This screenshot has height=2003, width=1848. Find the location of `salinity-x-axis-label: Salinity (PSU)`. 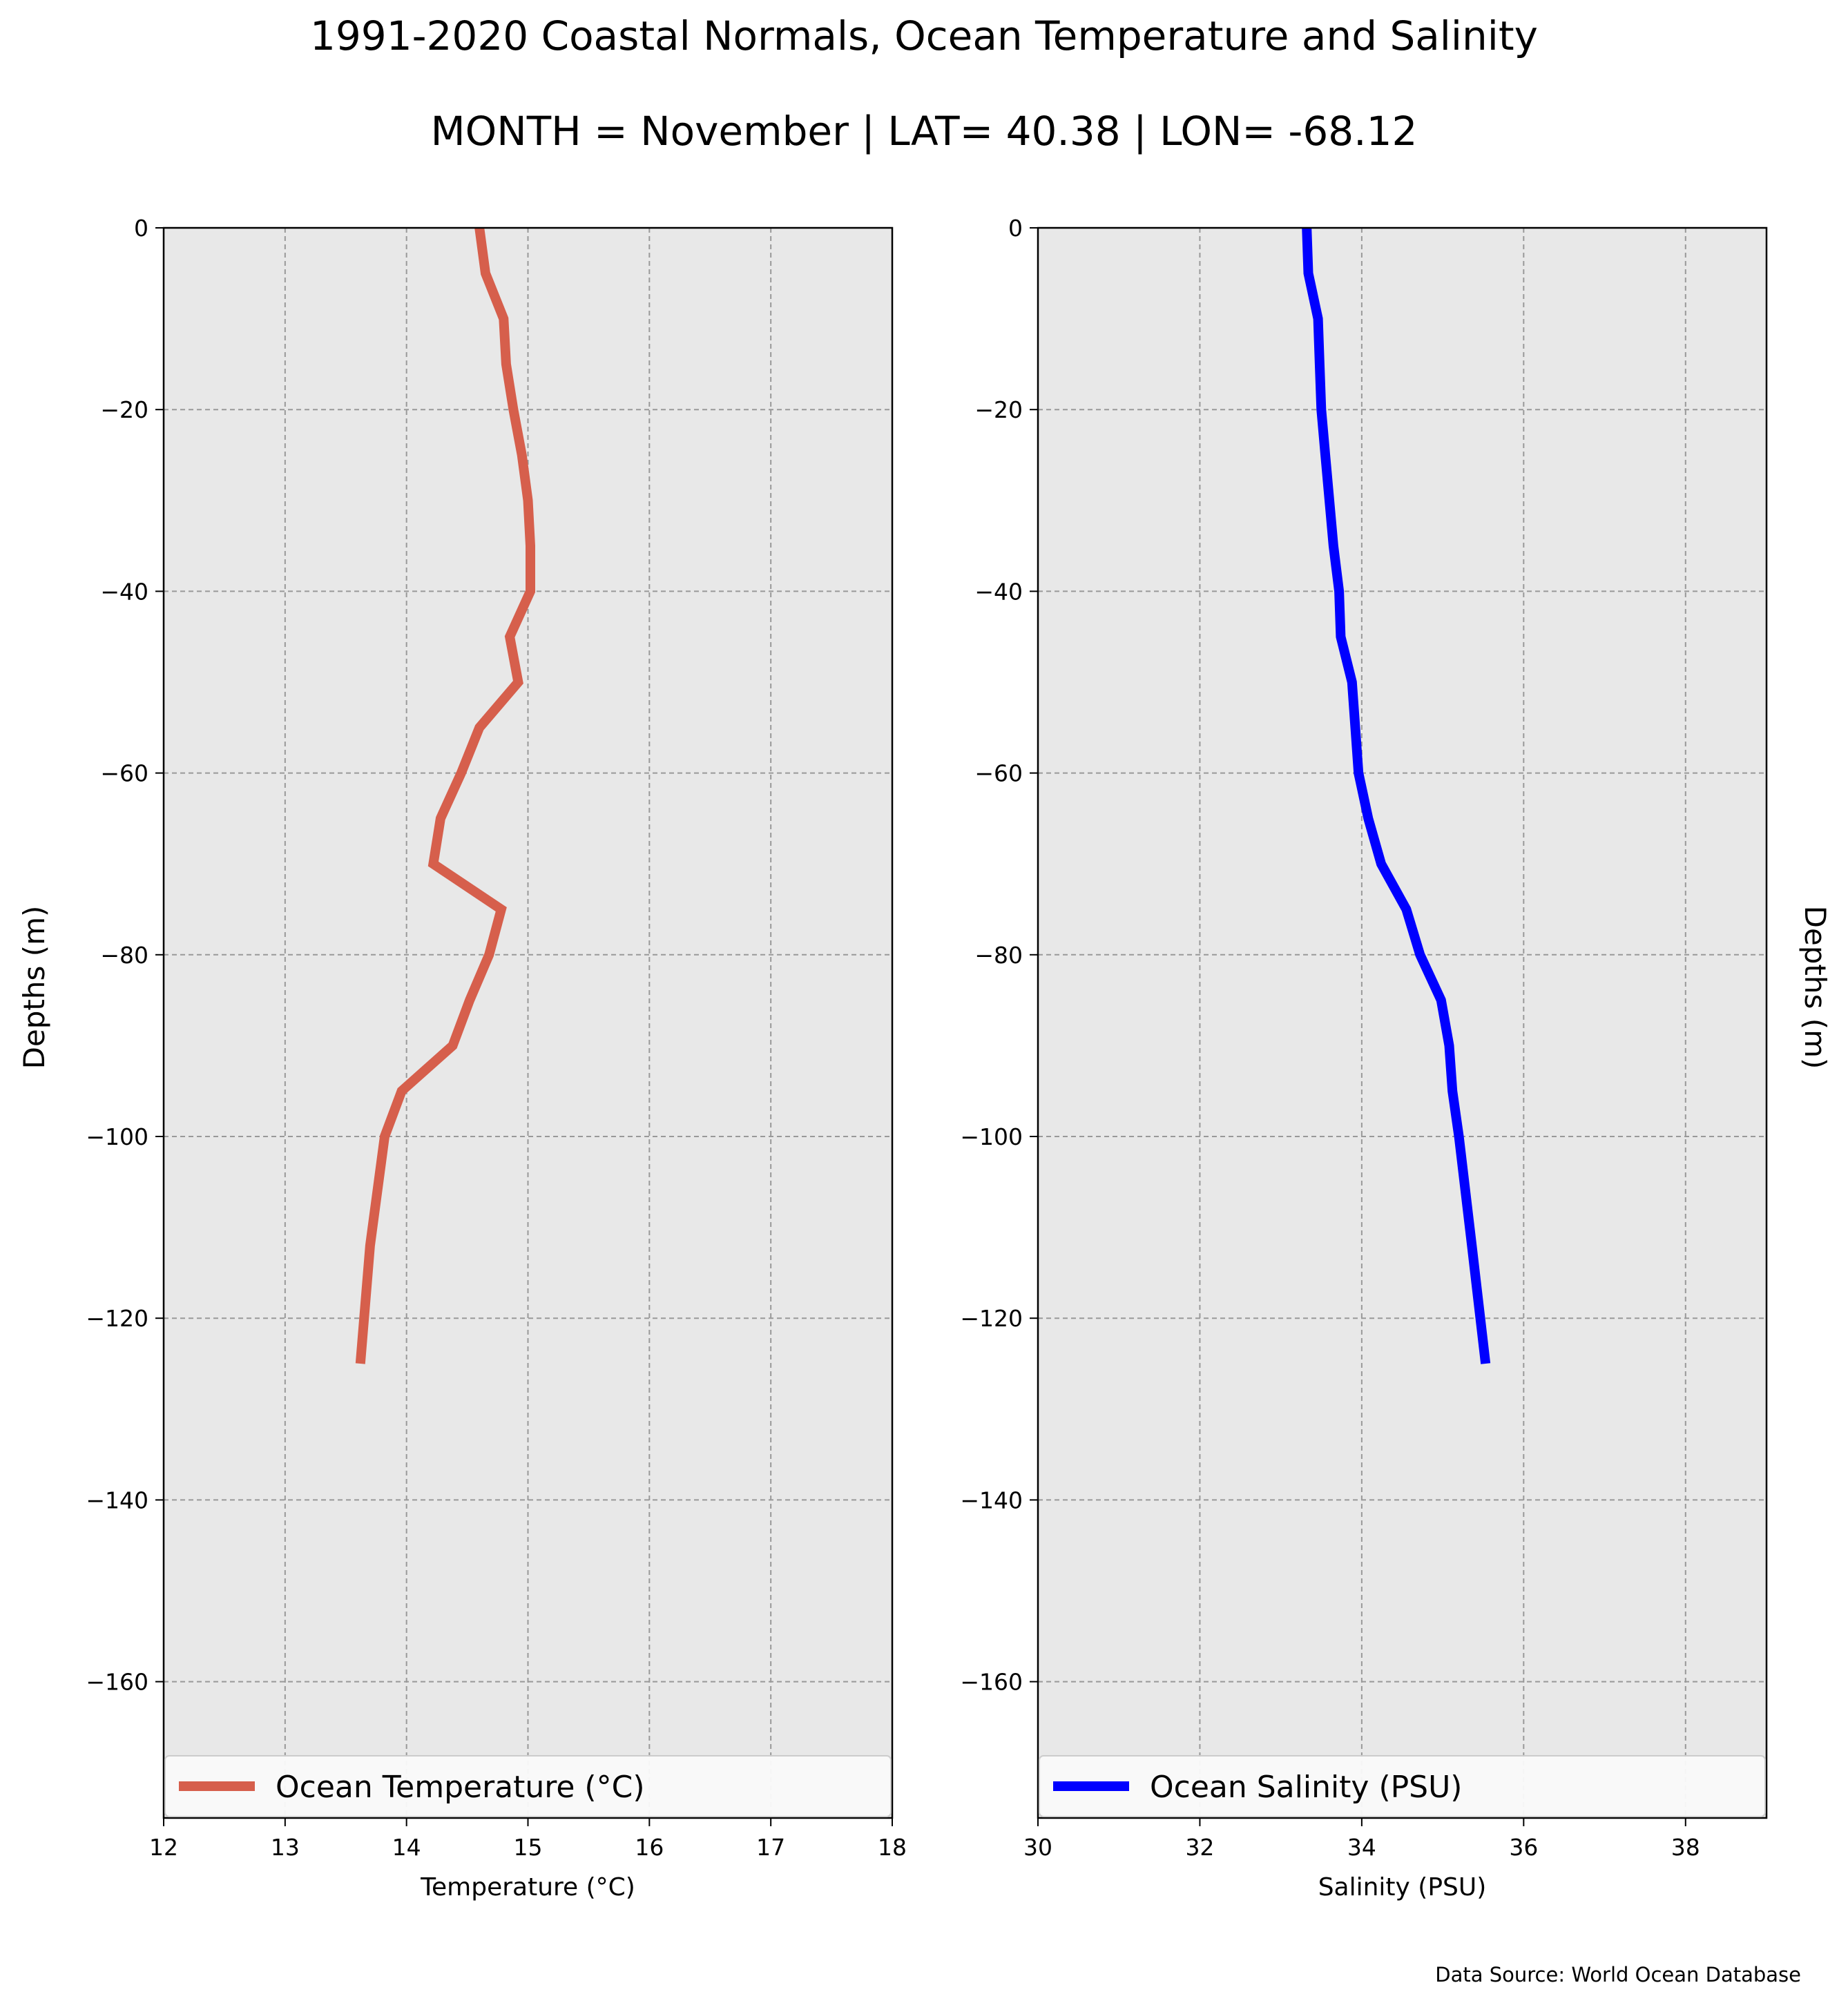

salinity-x-axis-label: Salinity (PSU) is located at coordinates (1402, 1887).